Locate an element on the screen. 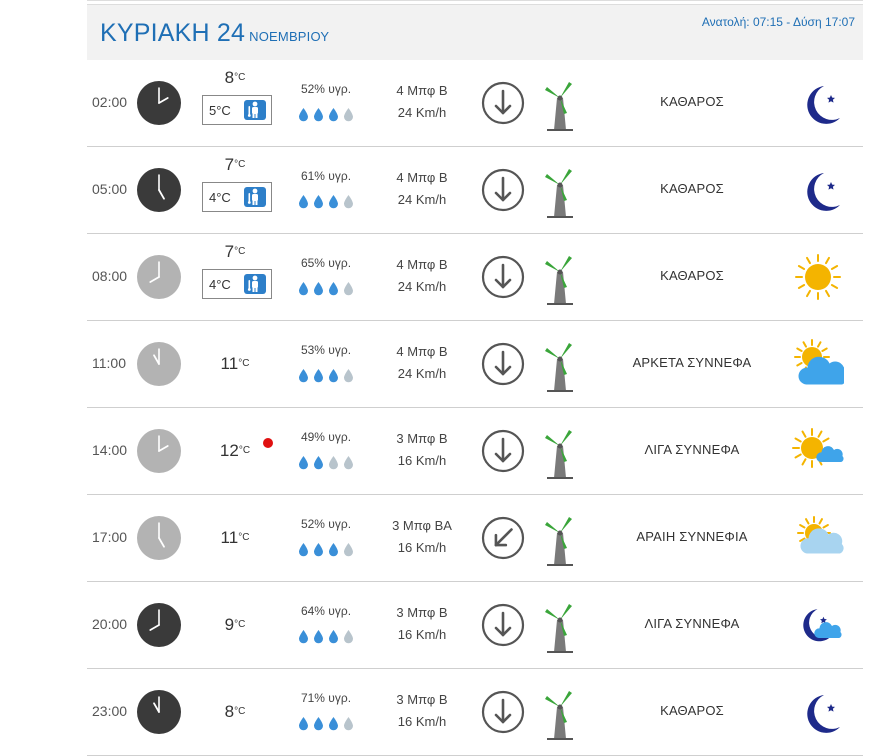 Image resolution: width=880 pixels, height=756 pixels. row-time: 20:00 is located at coordinates (110, 624).